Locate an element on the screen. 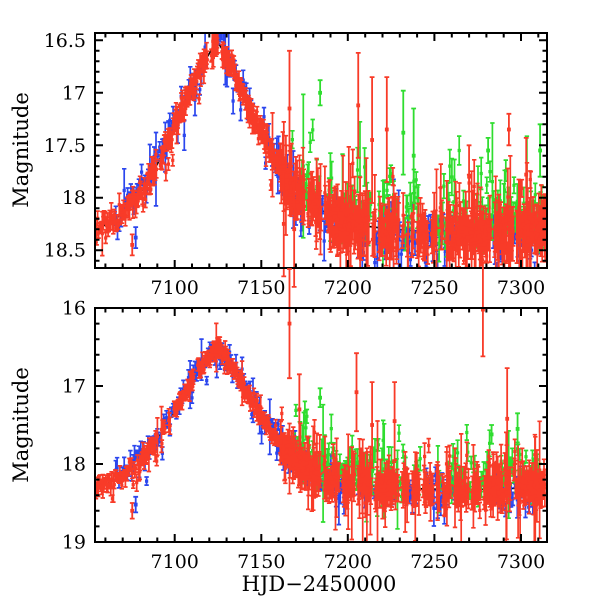  bottom-x-tick-label: 7250 is located at coordinates (434, 562).